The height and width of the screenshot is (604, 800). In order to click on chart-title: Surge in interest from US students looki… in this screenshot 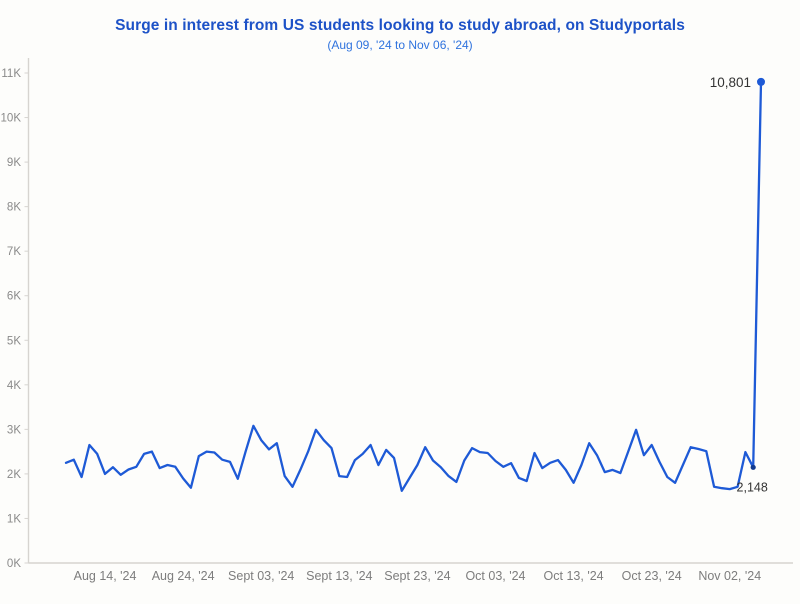, I will do `click(400, 25)`.